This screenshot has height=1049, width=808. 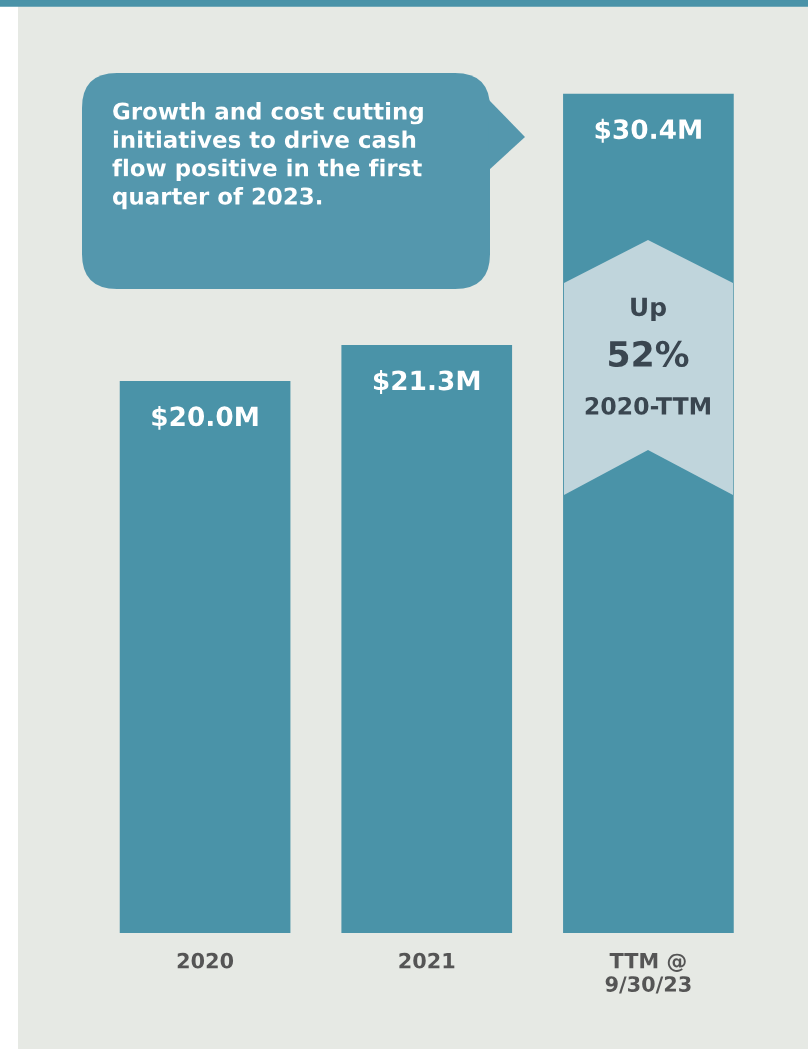 I want to click on x-tick-label: 2021, so click(x=427, y=960).